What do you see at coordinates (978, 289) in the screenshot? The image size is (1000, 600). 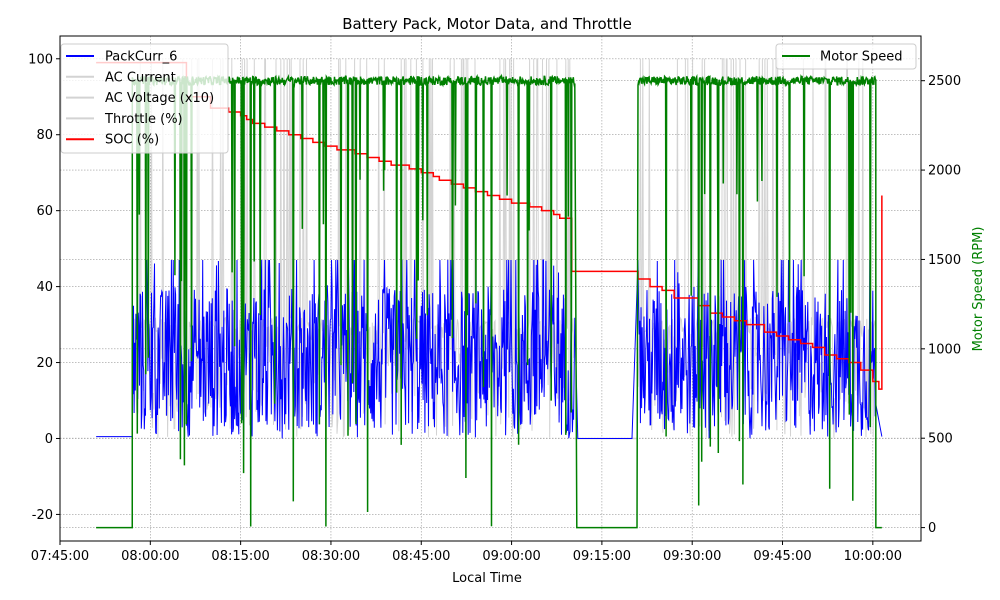 I see `right-axis-label: Motor Speed (RPM)` at bounding box center [978, 289].